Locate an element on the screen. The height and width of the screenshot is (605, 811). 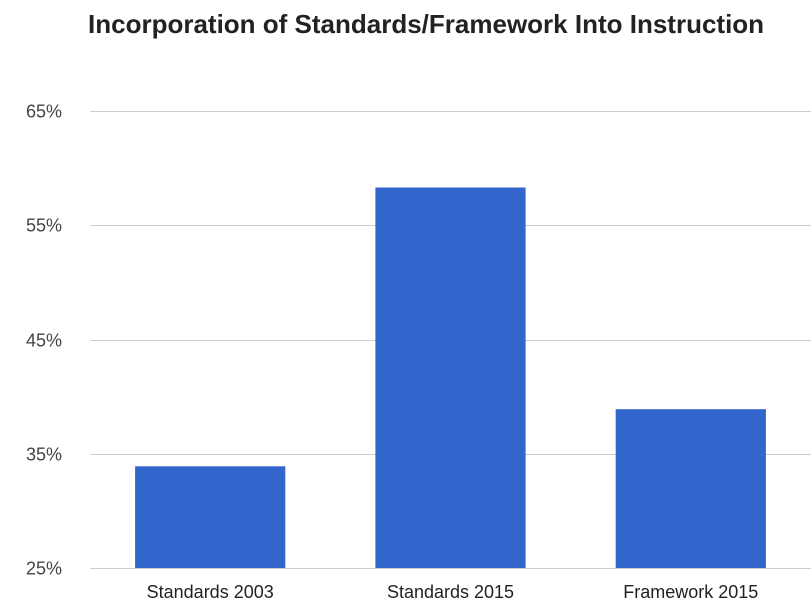
y-axis-tick-labels: 25% 35% 45% 55% 65% is located at coordinates (44, 340).